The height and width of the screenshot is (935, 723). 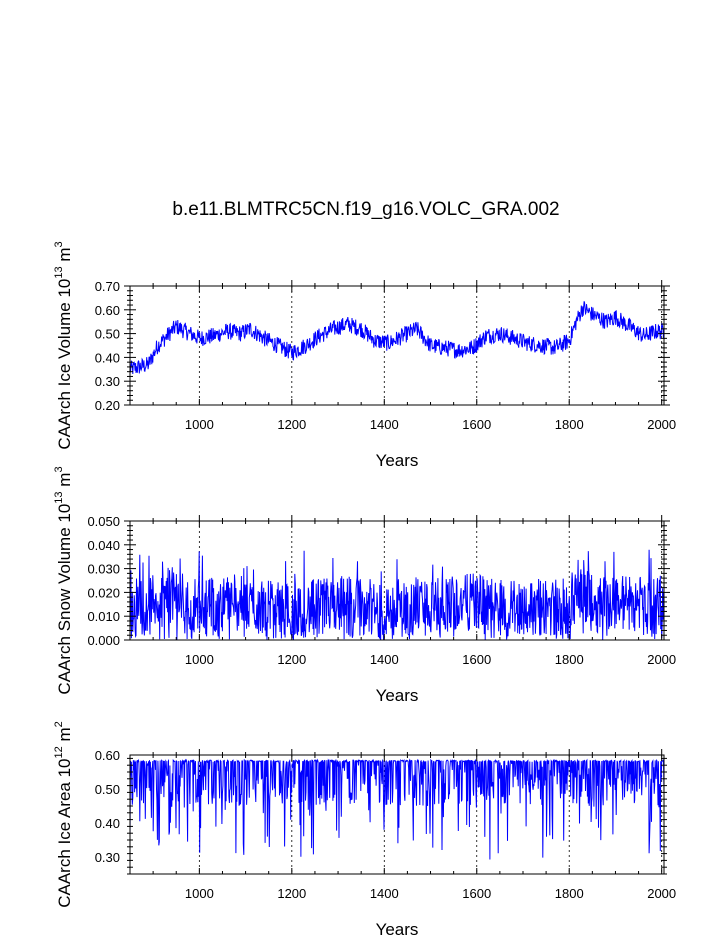 What do you see at coordinates (103, 545) in the screenshot?
I see `y-tick-label: 0.040` at bounding box center [103, 545].